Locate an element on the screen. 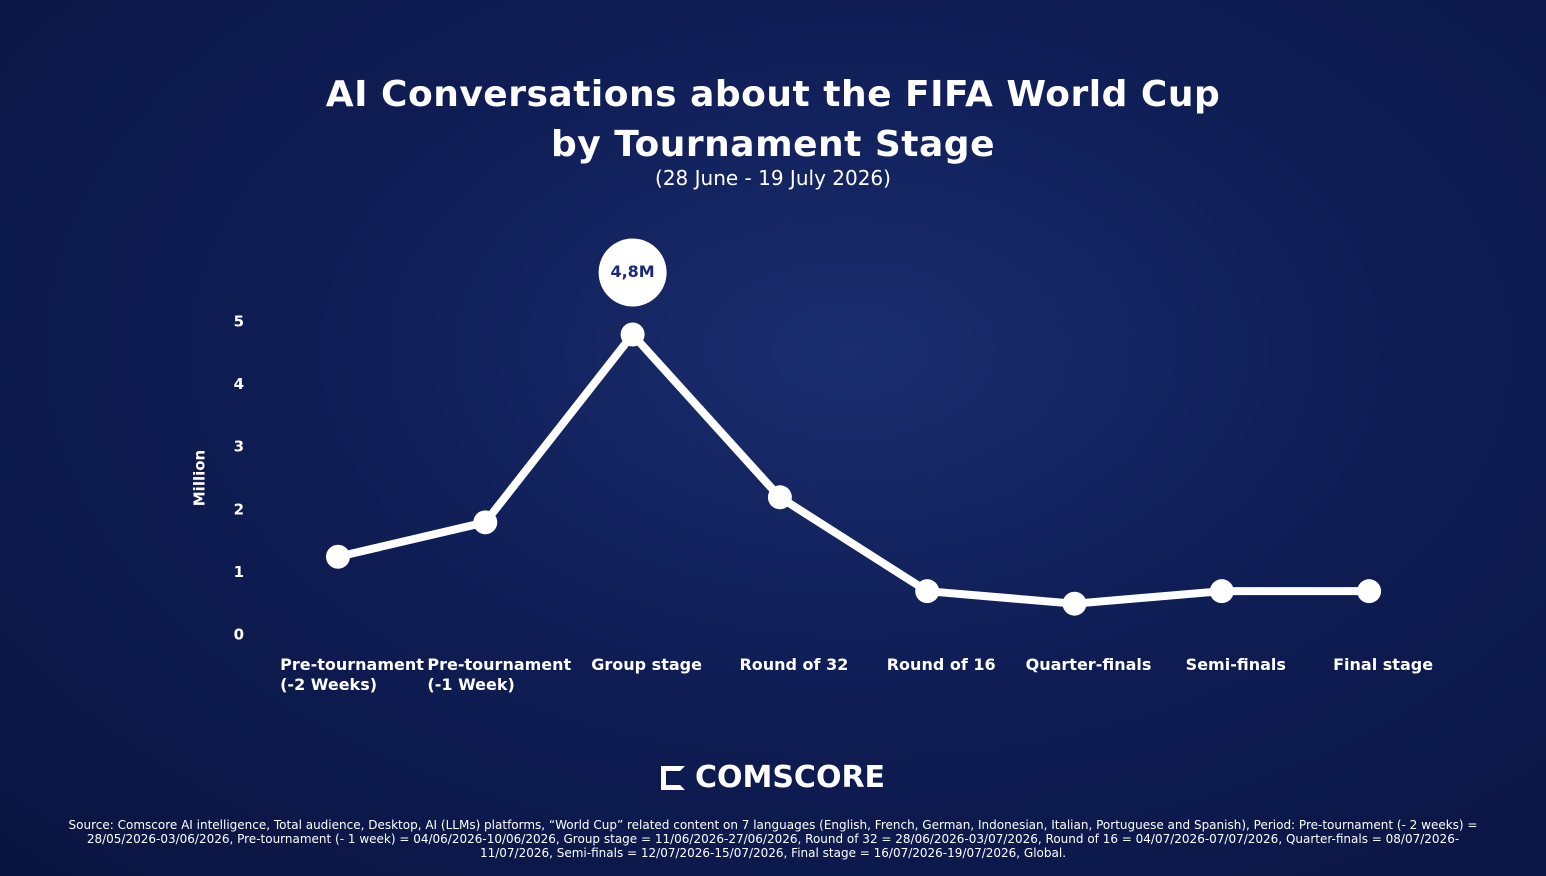 Image resolution: width=1546 pixels, height=876 pixels. y-tick-label: 1 is located at coordinates (239, 572).